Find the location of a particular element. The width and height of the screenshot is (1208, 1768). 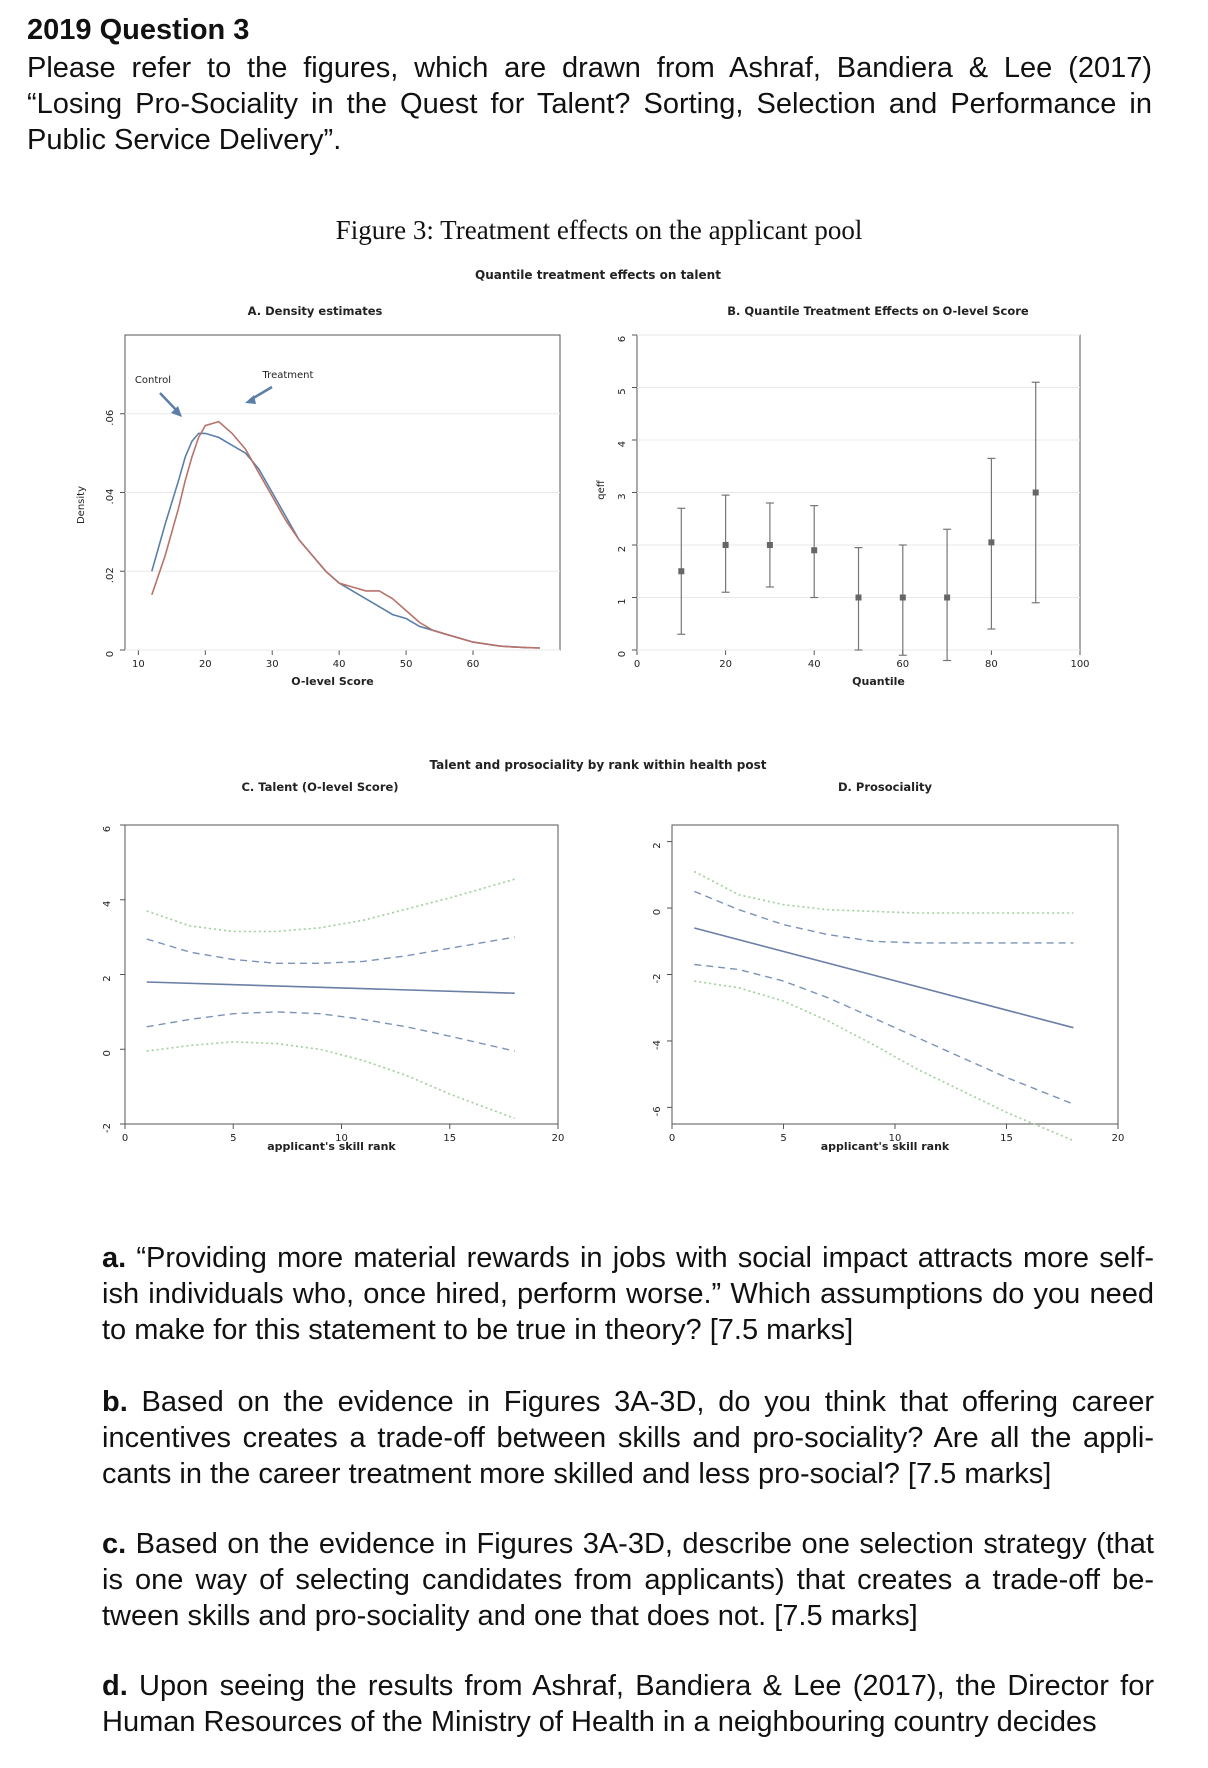

panel-c-xtick-label: 5 is located at coordinates (233, 1138).